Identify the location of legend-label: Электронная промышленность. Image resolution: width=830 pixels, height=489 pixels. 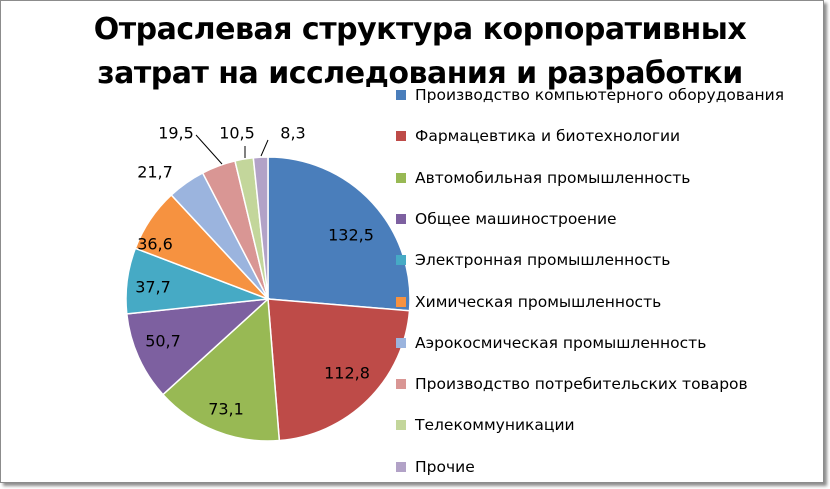
(543, 260).